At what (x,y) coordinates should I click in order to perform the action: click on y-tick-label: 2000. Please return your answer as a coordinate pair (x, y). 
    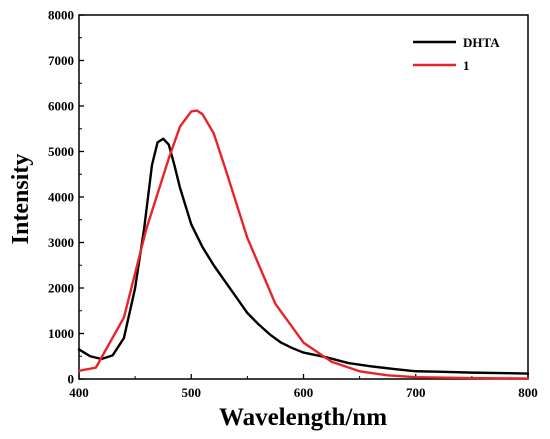
    Looking at the image, I should click on (61, 288).